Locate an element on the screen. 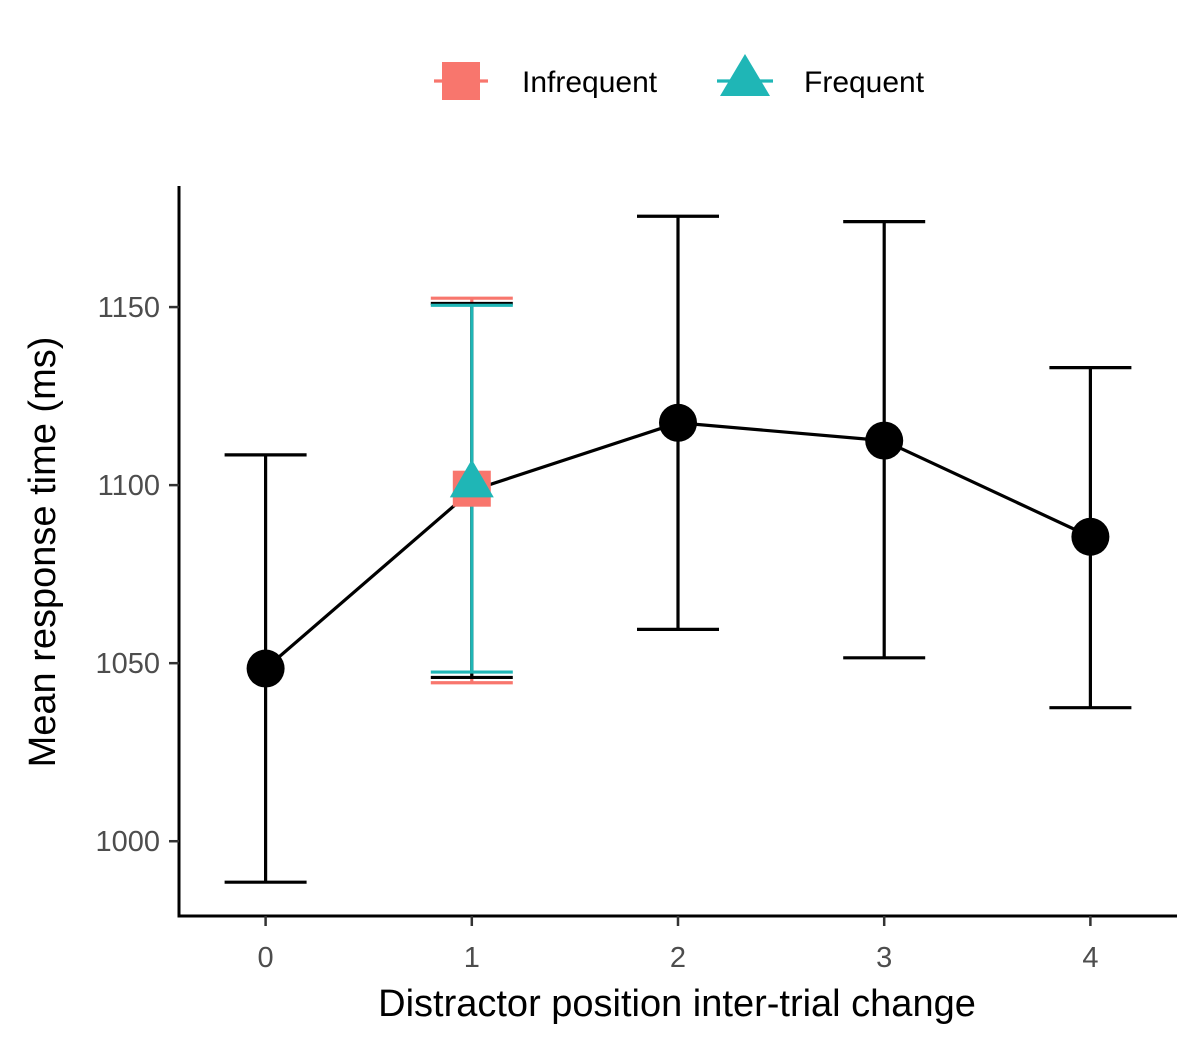 This screenshot has width=1200, height=1050. y-tick-label: 1100 is located at coordinates (129, 486).